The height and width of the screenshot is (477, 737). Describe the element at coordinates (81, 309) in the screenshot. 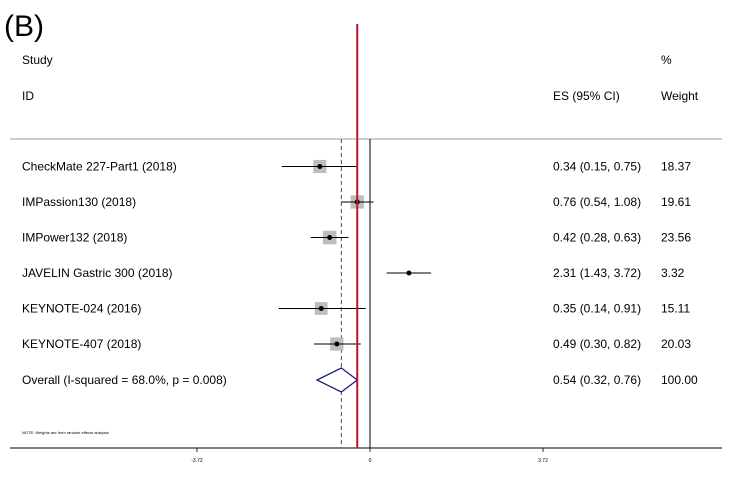

I see `study-label: KEYNOTE-024 (2016)` at that location.